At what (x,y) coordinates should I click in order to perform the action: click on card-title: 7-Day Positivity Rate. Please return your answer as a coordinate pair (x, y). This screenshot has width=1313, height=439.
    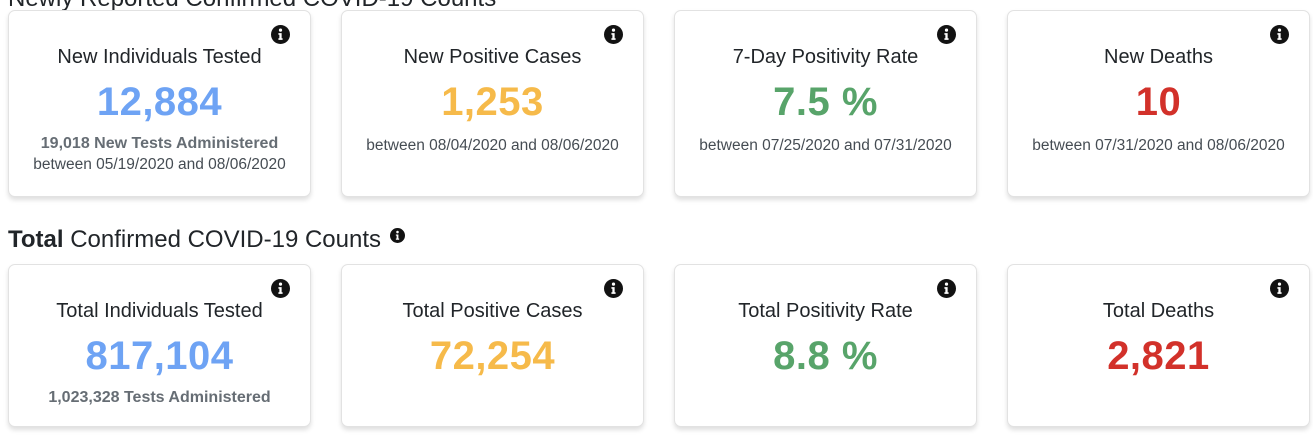
    Looking at the image, I should click on (825, 57).